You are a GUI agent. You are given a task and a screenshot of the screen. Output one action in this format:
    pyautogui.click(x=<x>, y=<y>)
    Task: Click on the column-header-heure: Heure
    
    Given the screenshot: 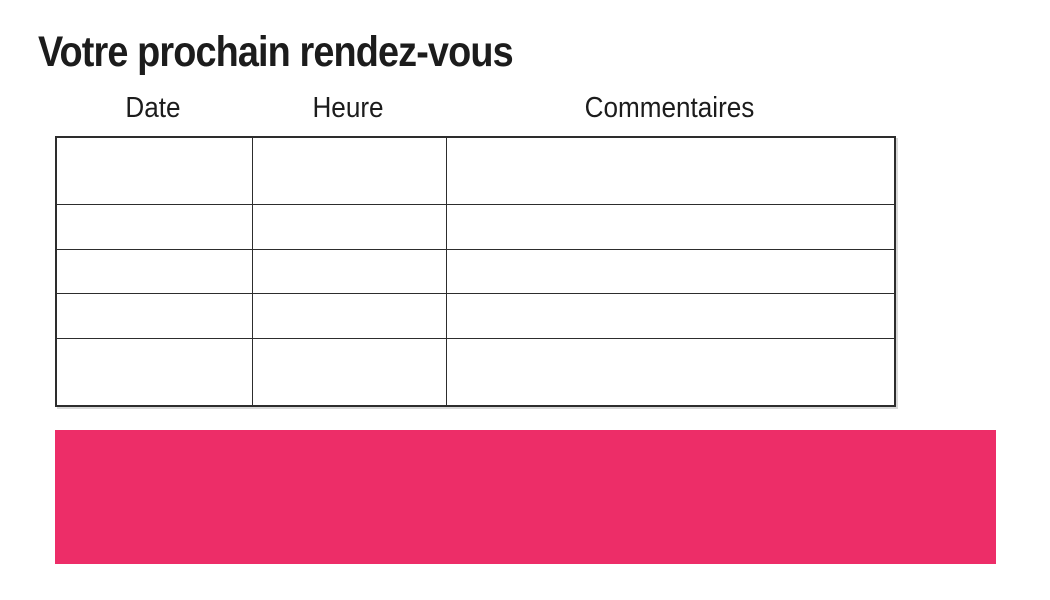 What is the action you would take?
    pyautogui.click(x=348, y=108)
    